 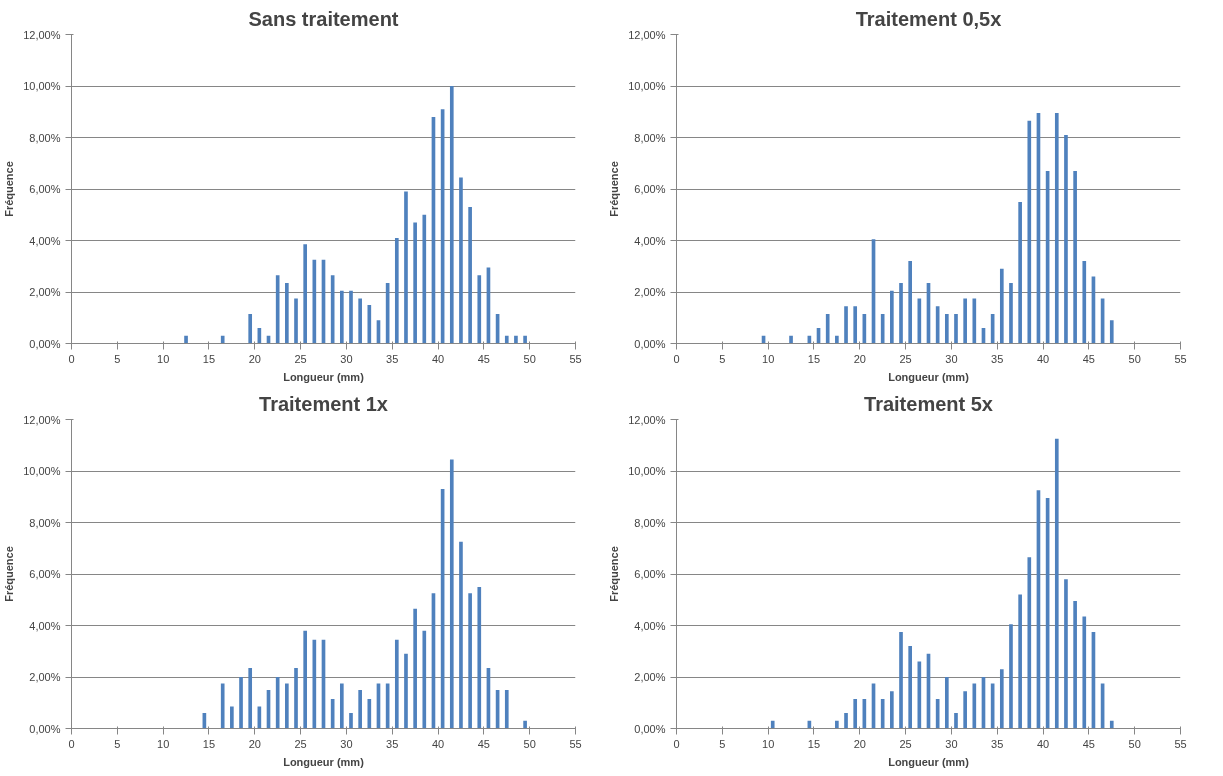 What do you see at coordinates (323, 18) in the screenshot?
I see `chart-title: Sans traitement` at bounding box center [323, 18].